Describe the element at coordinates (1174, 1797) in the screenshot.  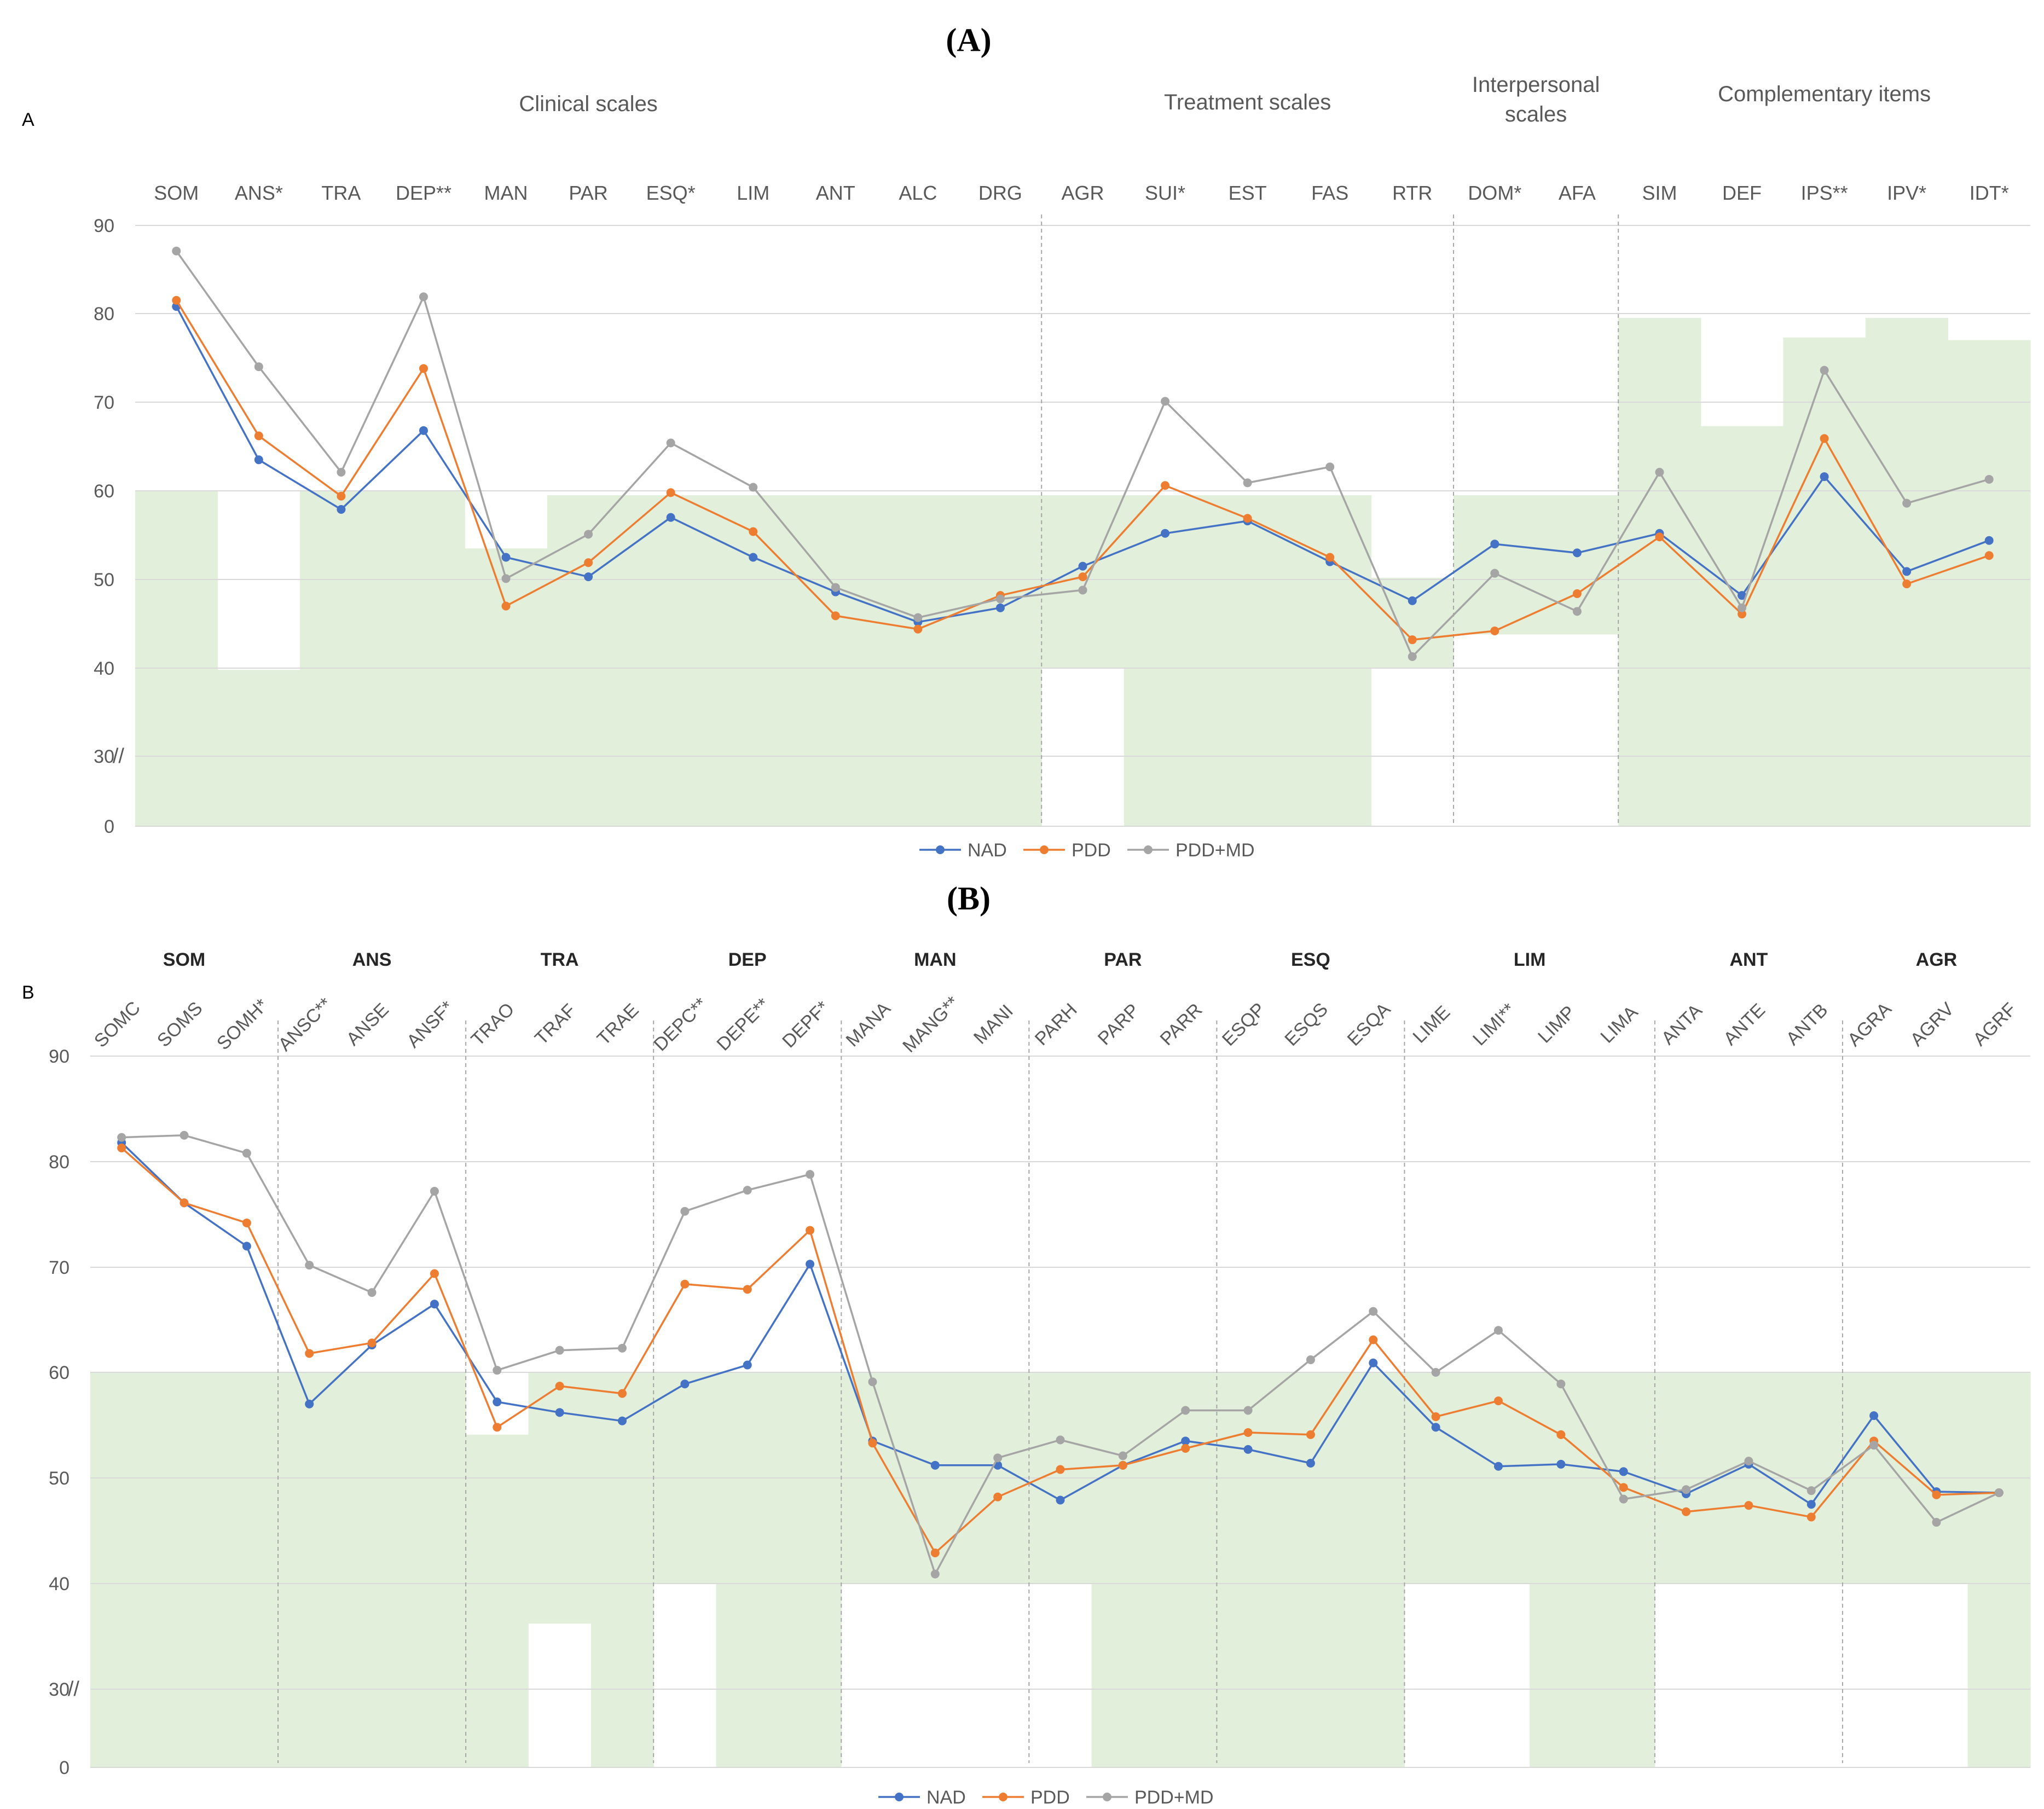
I see `legend-label: PDD+MD` at that location.